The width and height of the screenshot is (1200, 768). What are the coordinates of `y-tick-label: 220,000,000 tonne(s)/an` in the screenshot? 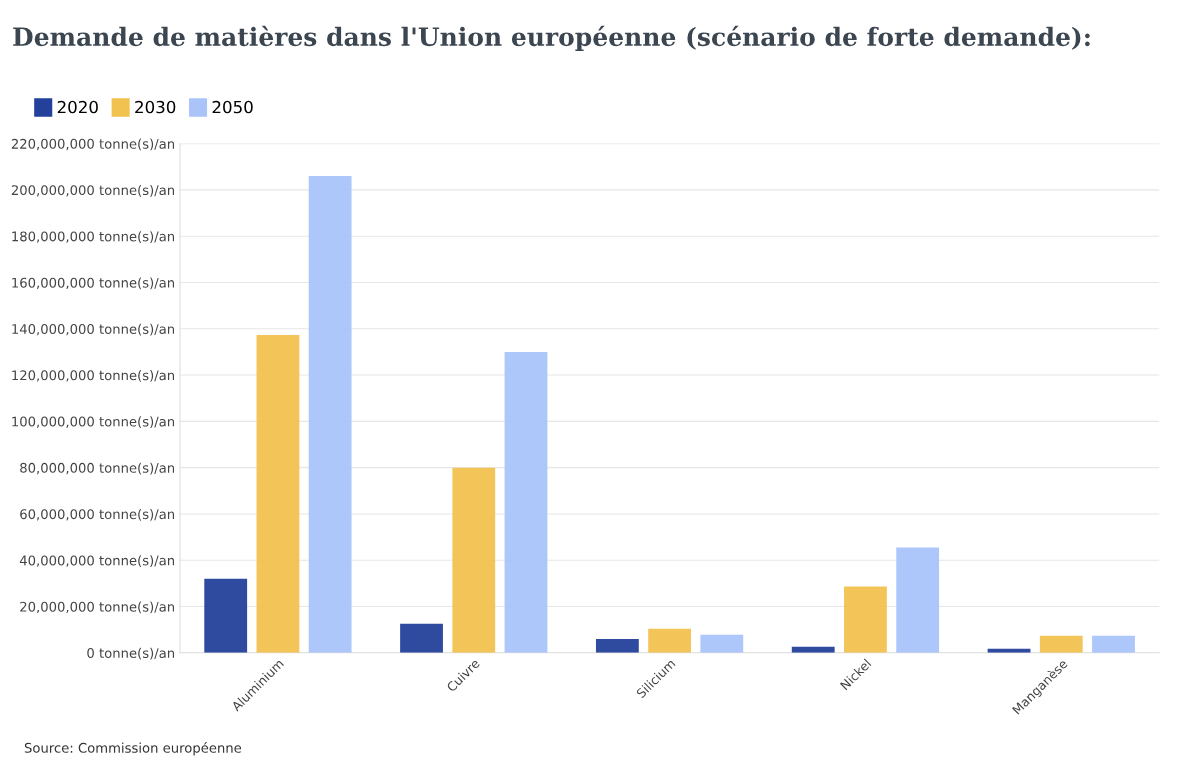 It's located at (93, 144).